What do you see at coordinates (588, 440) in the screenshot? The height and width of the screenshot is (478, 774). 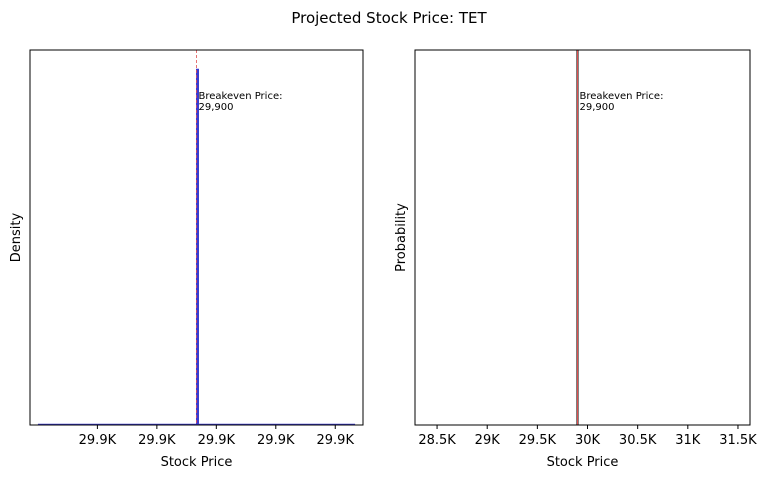 I see `x-tick-label: 30K` at bounding box center [588, 440].